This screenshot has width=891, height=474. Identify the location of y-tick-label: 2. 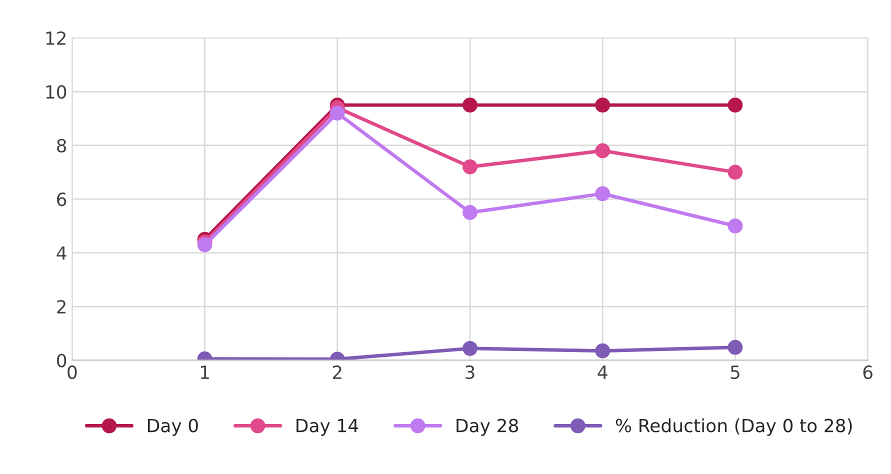
(61, 307).